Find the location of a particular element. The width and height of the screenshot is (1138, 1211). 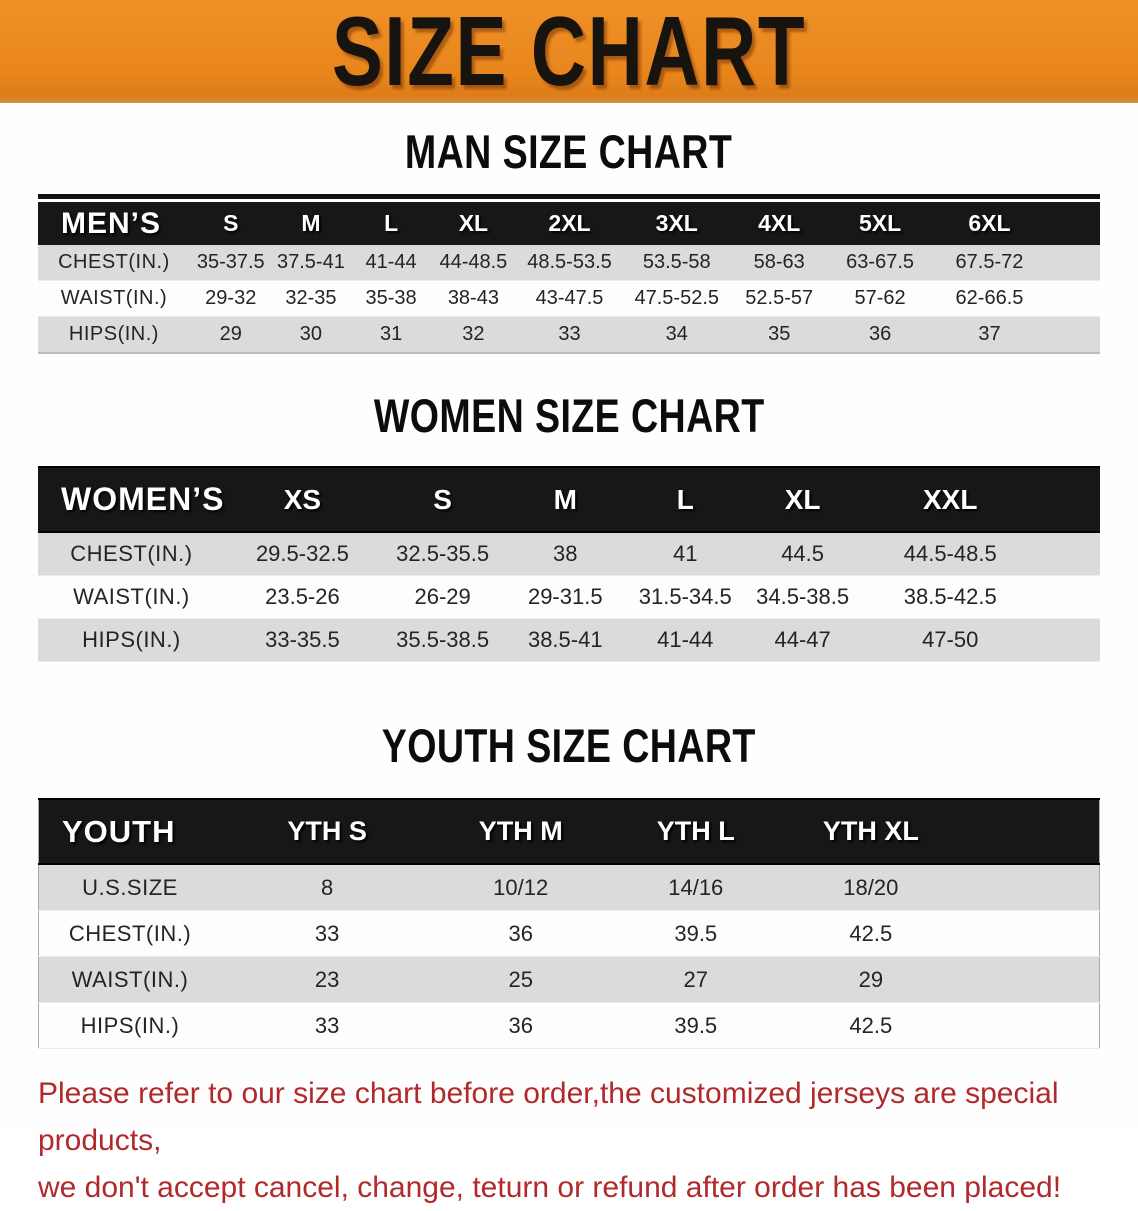

size-table-header-row: YOUTH YTH S YTH M YTH L YTH XL is located at coordinates (569, 831).